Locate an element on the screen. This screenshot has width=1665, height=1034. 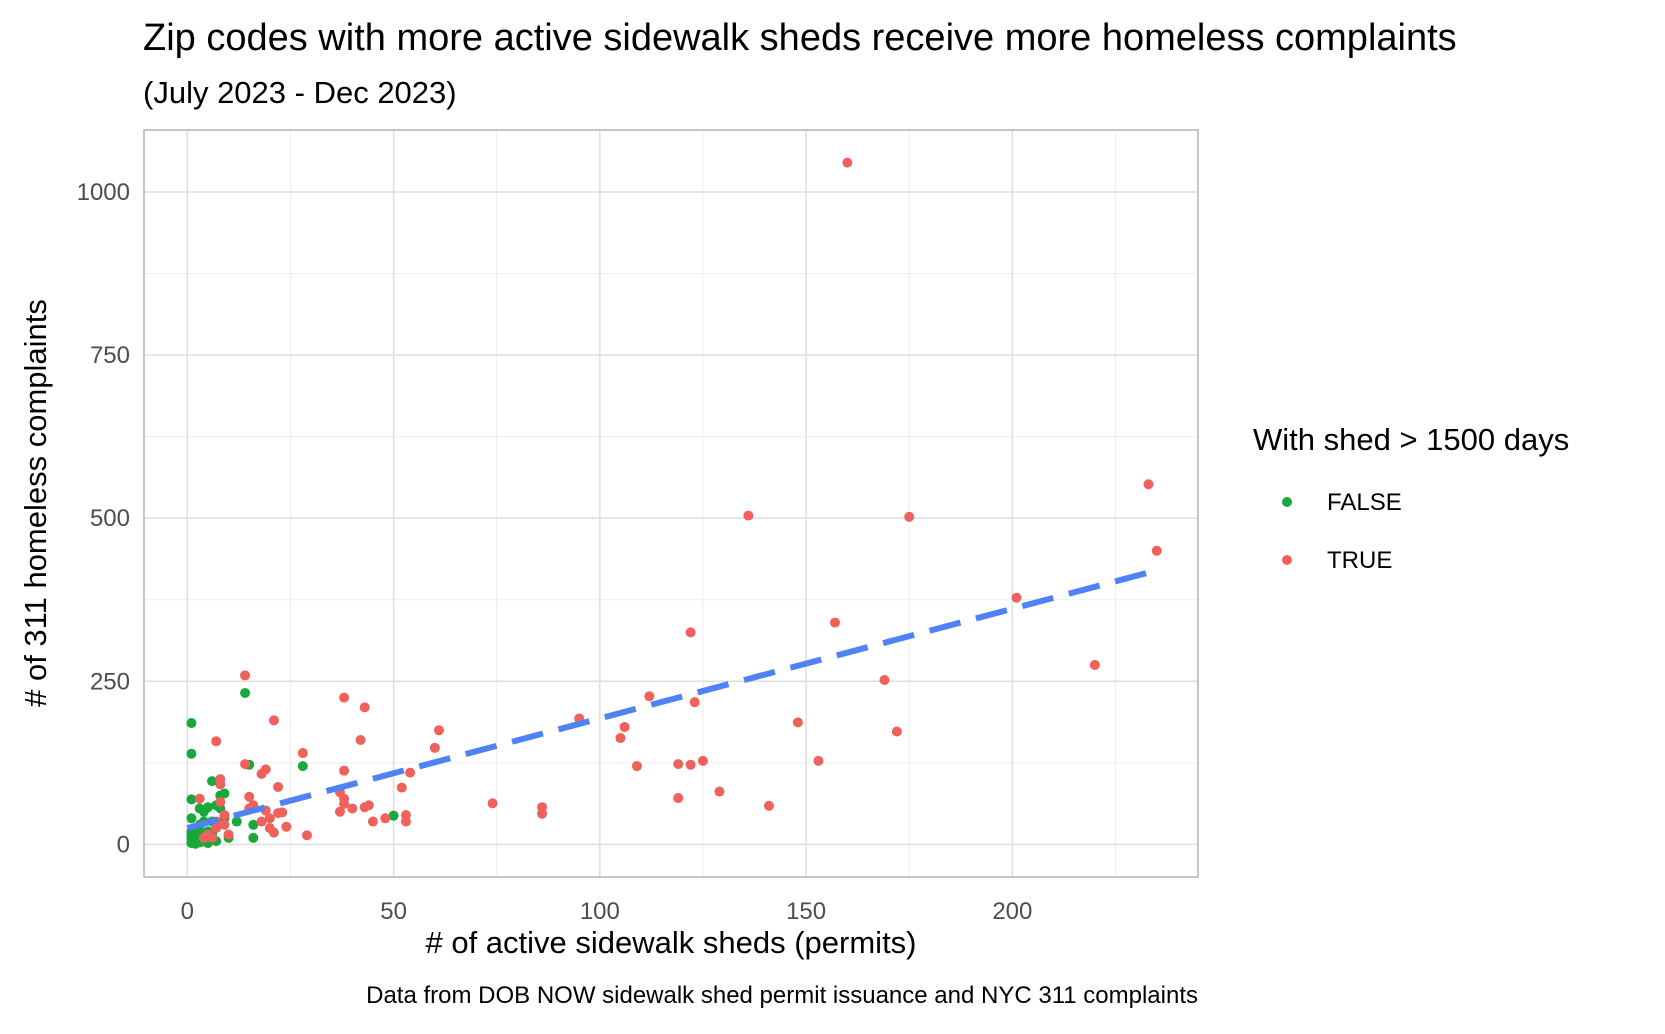
y-tick-label: 500 is located at coordinates (110, 518).